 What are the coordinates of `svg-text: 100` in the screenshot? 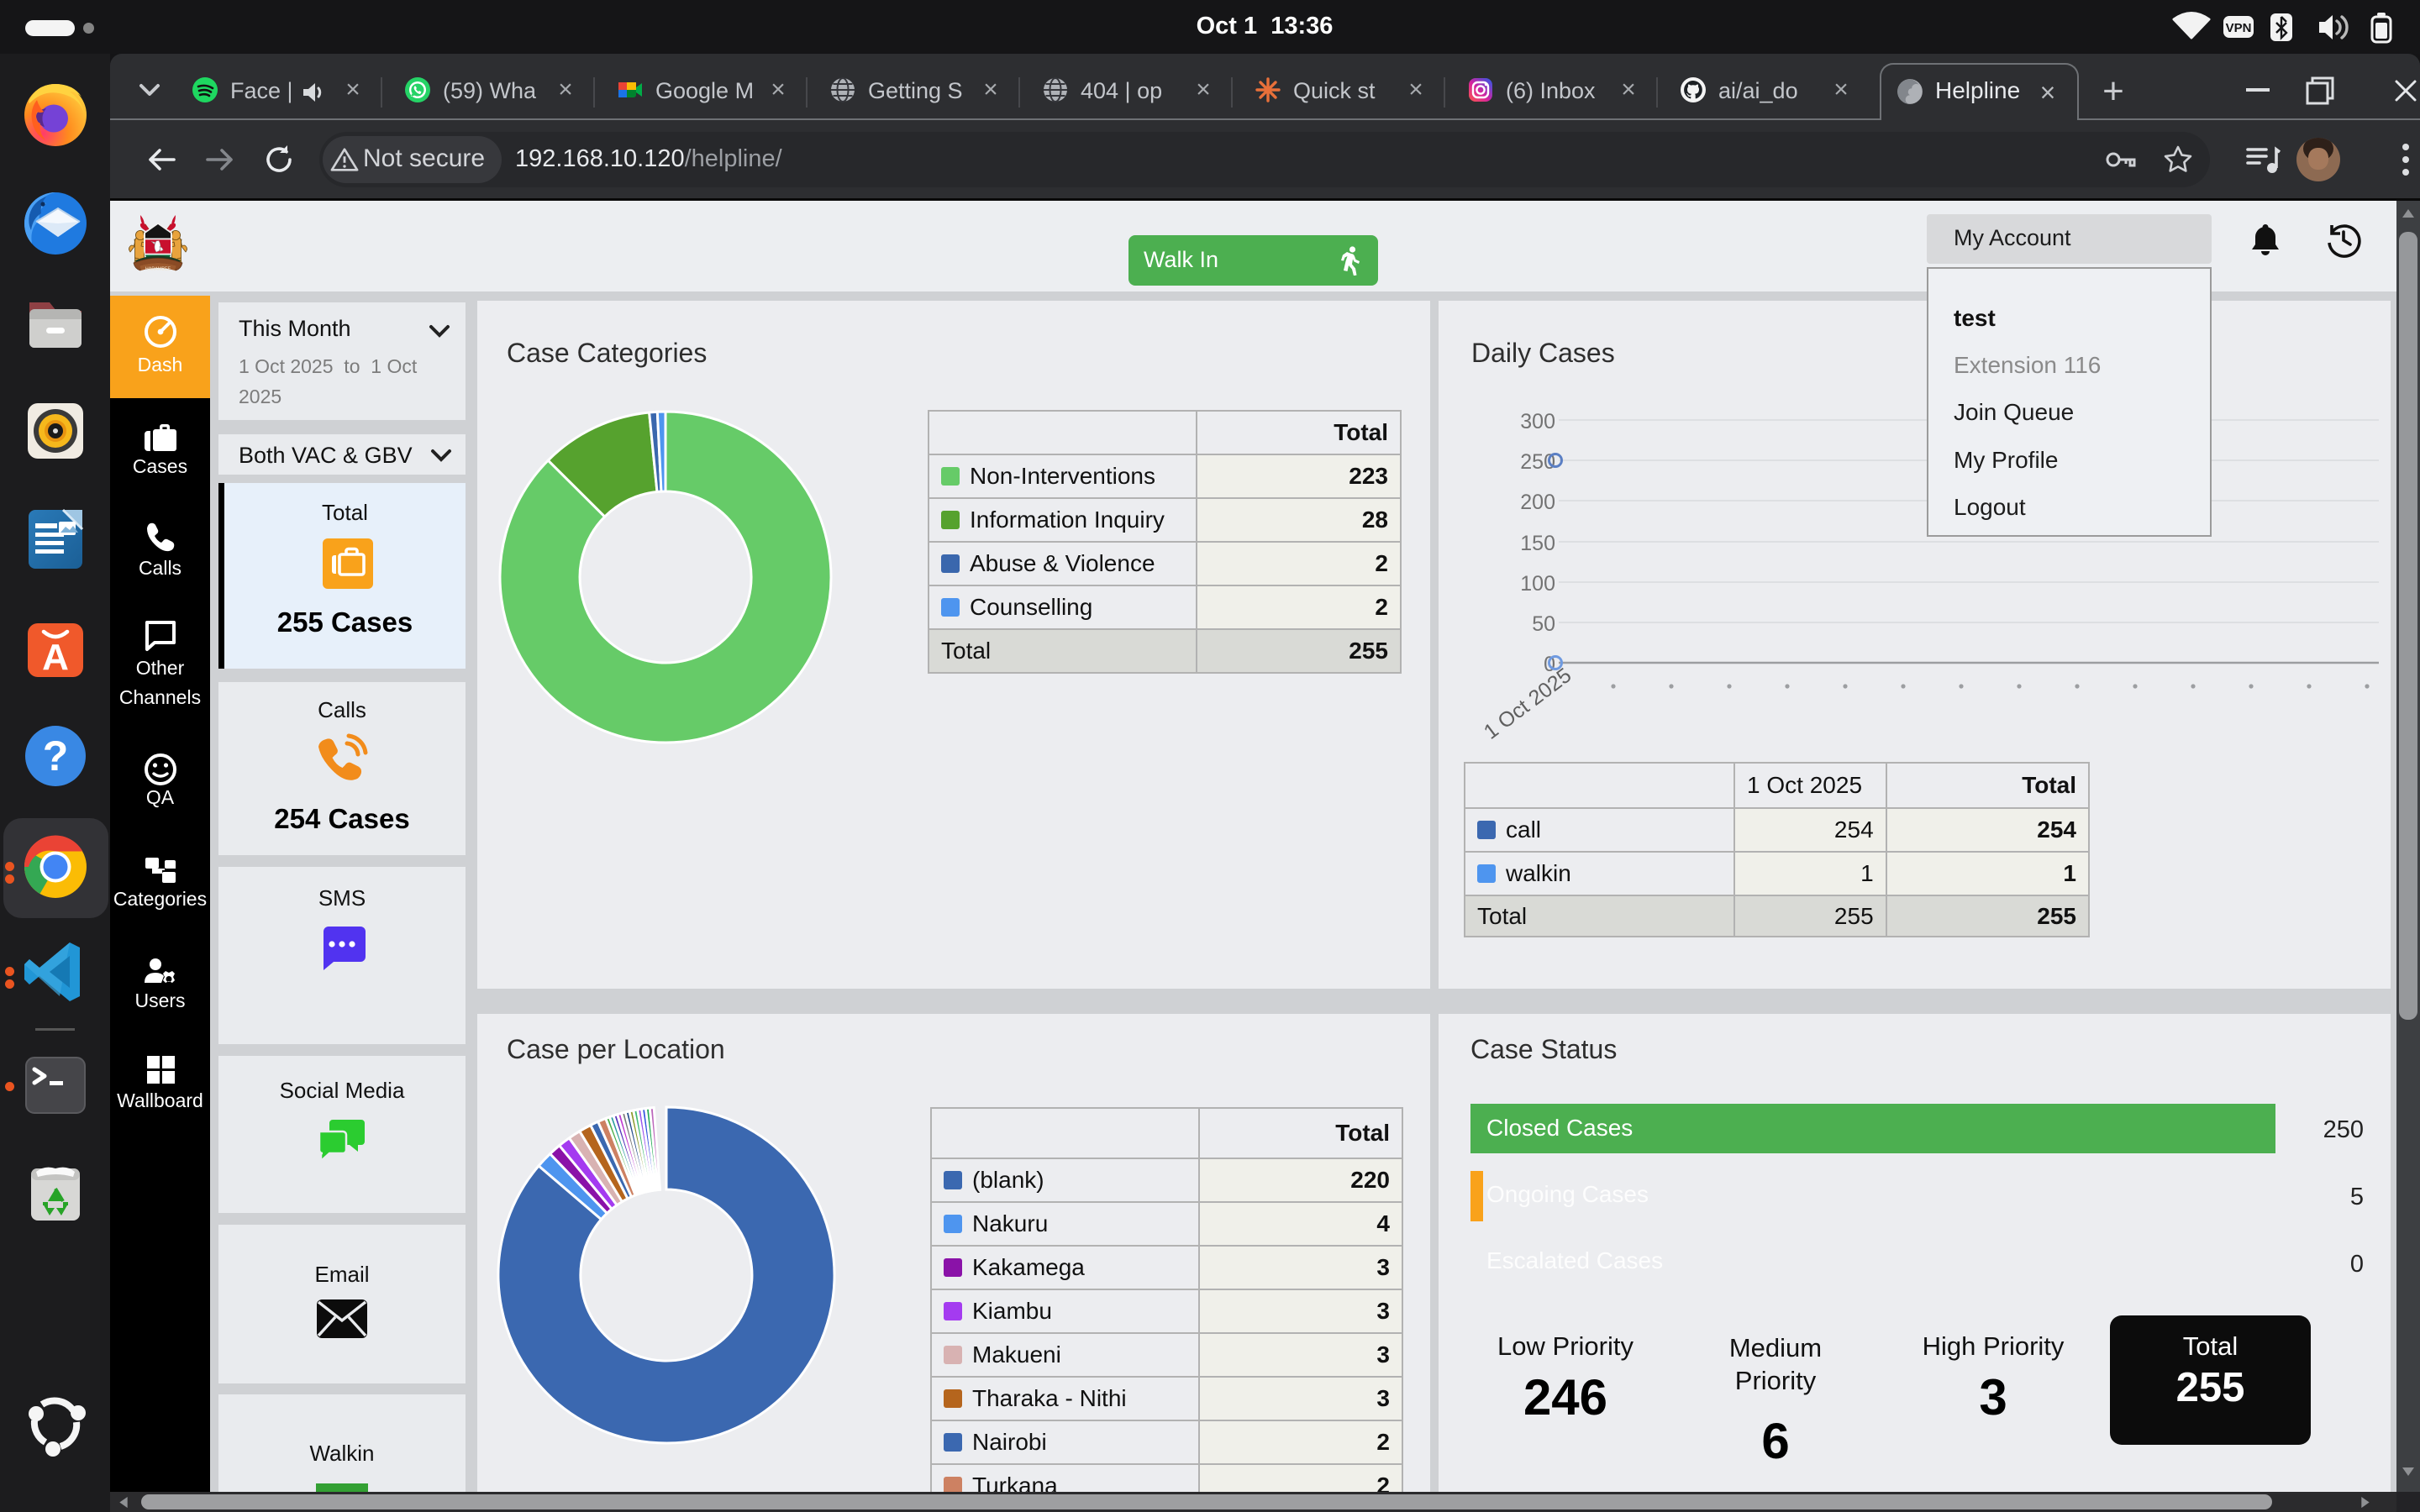 It's located at (1537, 584).